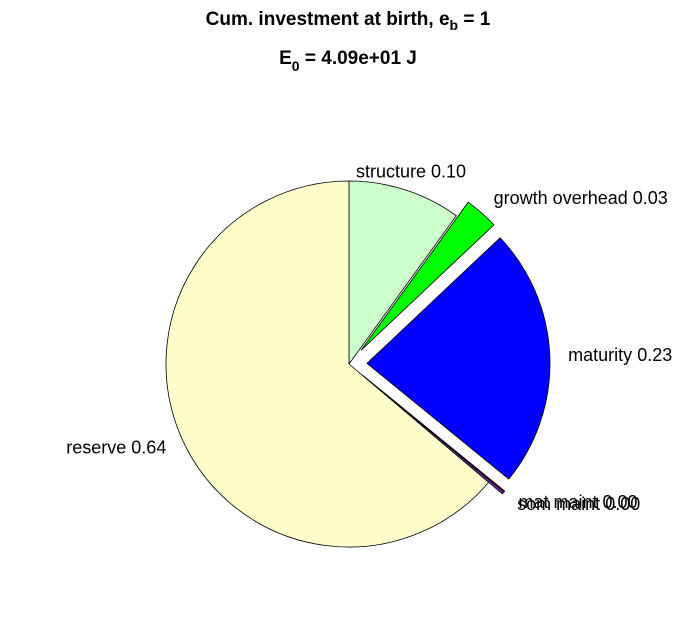 The height and width of the screenshot is (618, 696). What do you see at coordinates (448, 171) in the screenshot?
I see `slice-value: 0.10` at bounding box center [448, 171].